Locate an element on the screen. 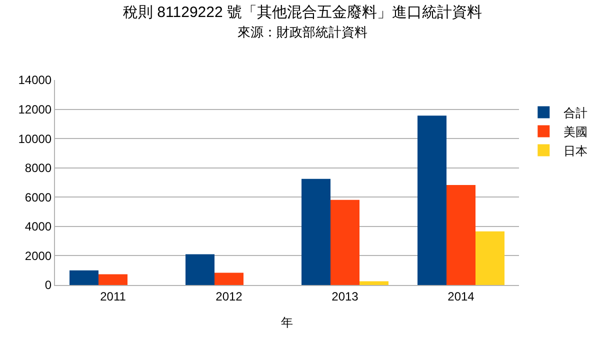  y-tick-label: 14000 is located at coordinates (35, 80).